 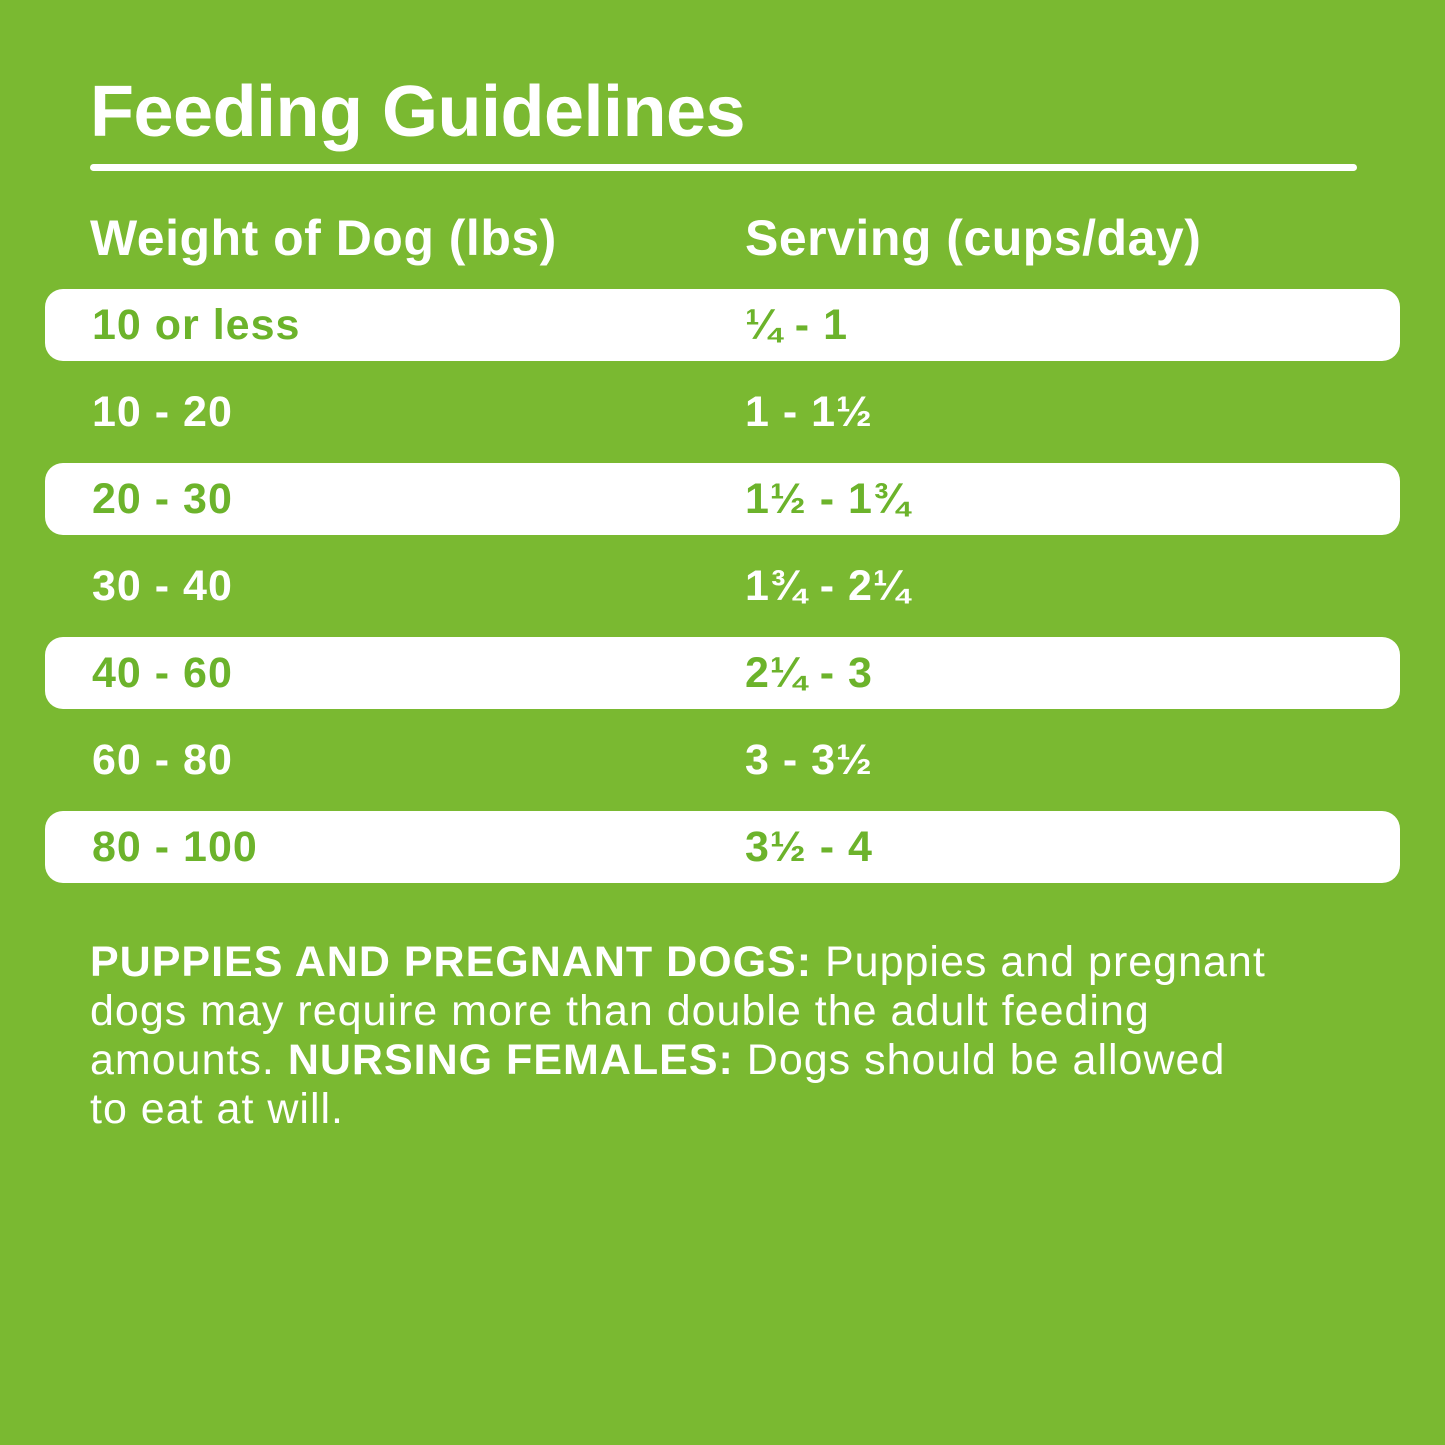 What do you see at coordinates (722, 238) in the screenshot?
I see `table-column-headers: Weight of Dog (lbs) Serving (cups/day)` at bounding box center [722, 238].